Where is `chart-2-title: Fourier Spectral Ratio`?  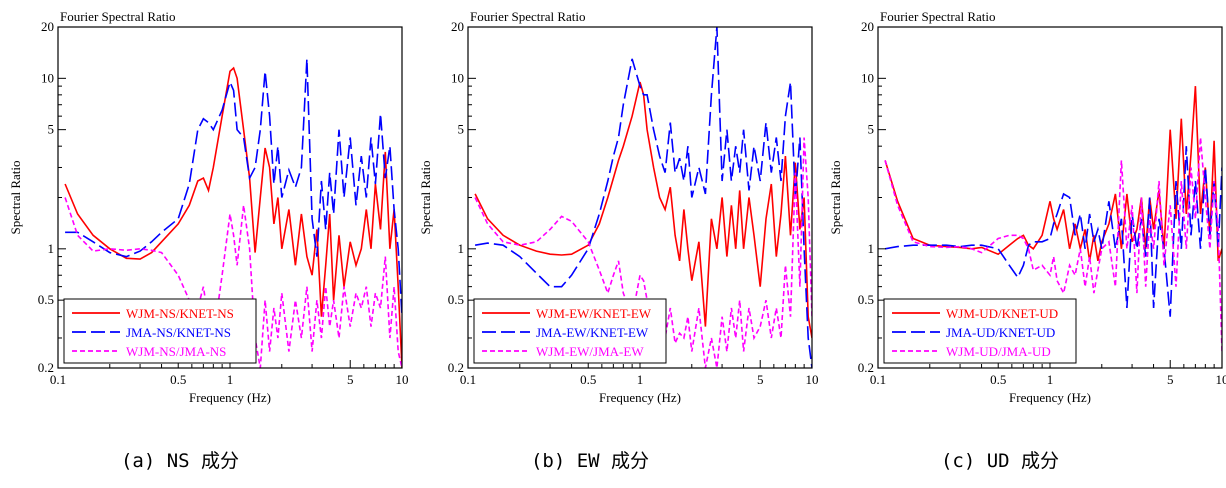 chart-2-title: Fourier Spectral Ratio is located at coordinates (938, 16).